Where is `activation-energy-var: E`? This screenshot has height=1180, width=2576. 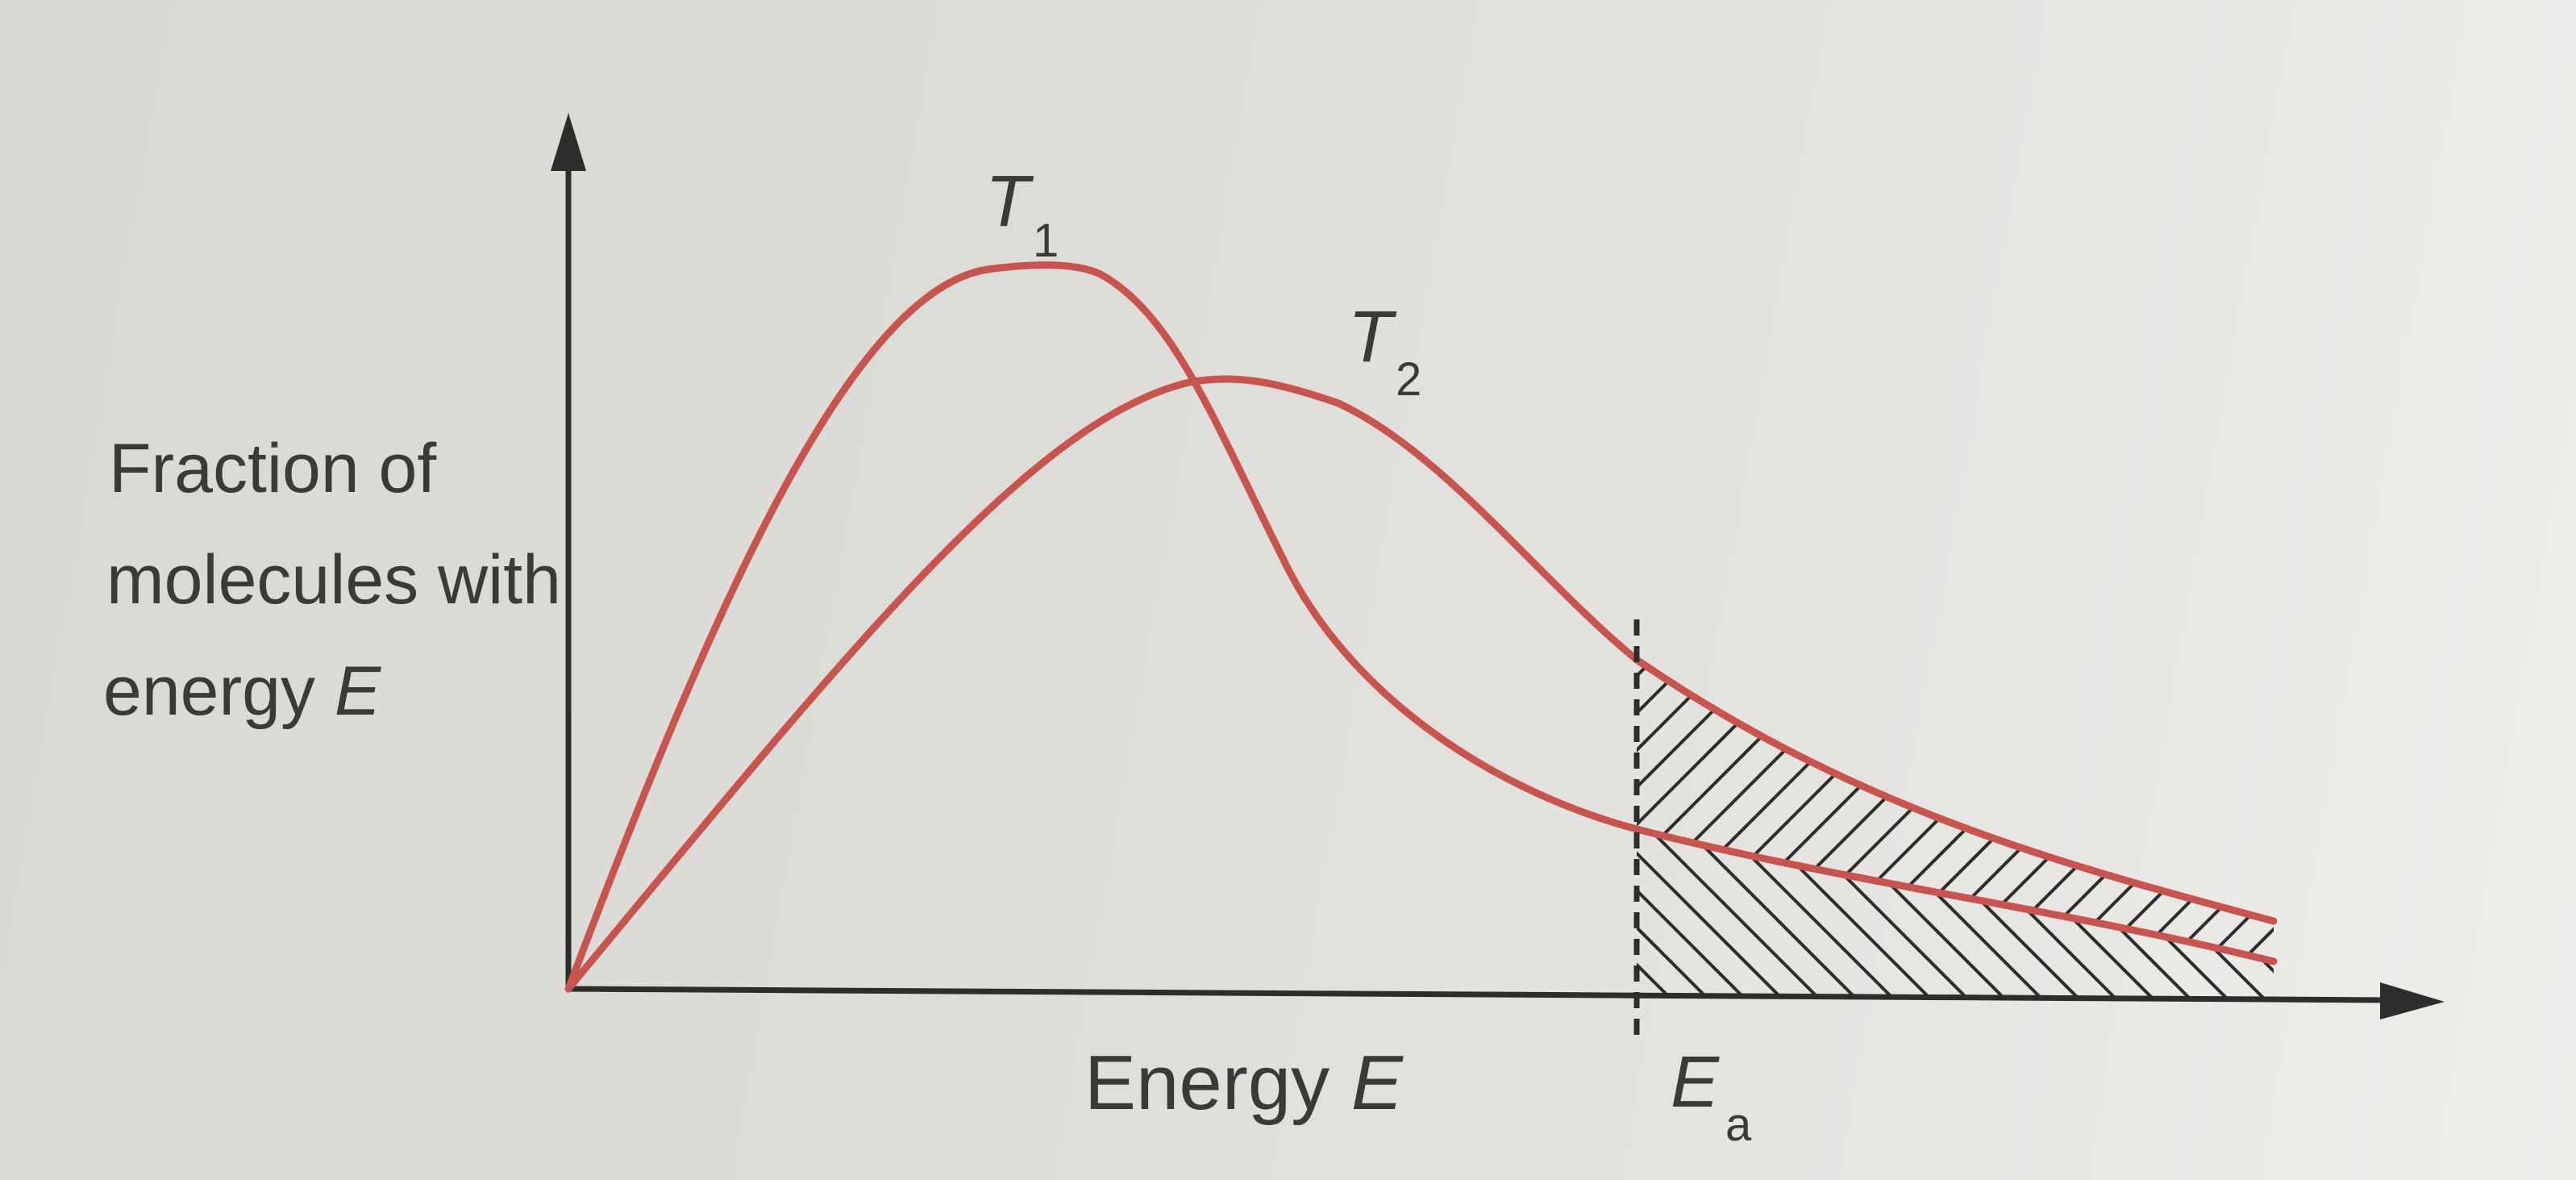 activation-energy-var: E is located at coordinates (1696, 1082).